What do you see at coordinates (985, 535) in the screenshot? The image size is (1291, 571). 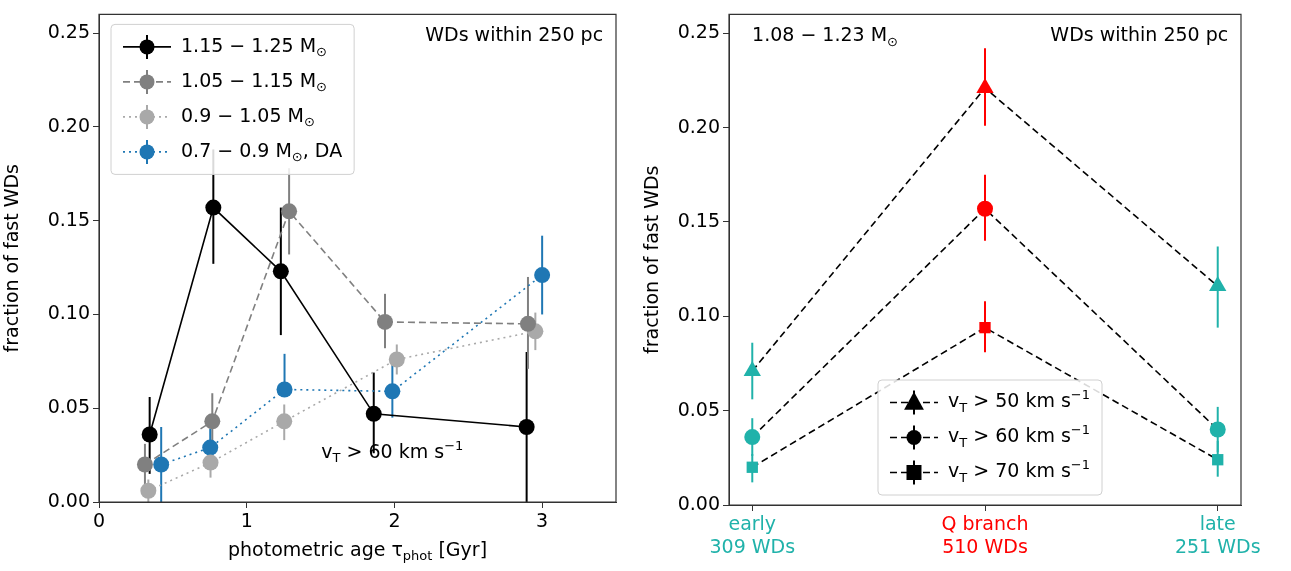 I see `x-tick-label: Q branch 510 WDs` at bounding box center [985, 535].